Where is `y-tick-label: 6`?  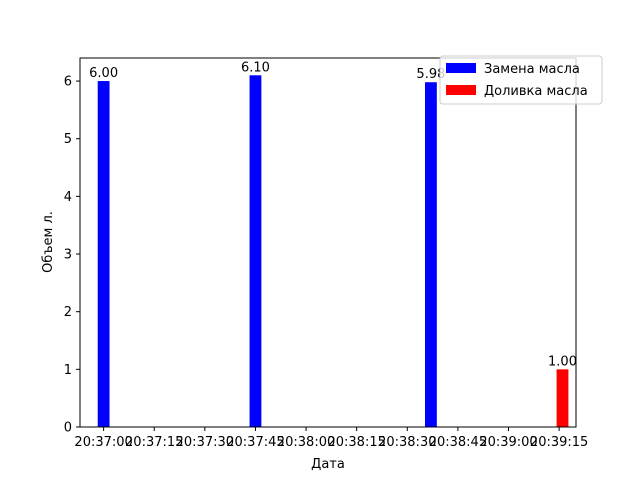
y-tick-label: 6 is located at coordinates (68, 82).